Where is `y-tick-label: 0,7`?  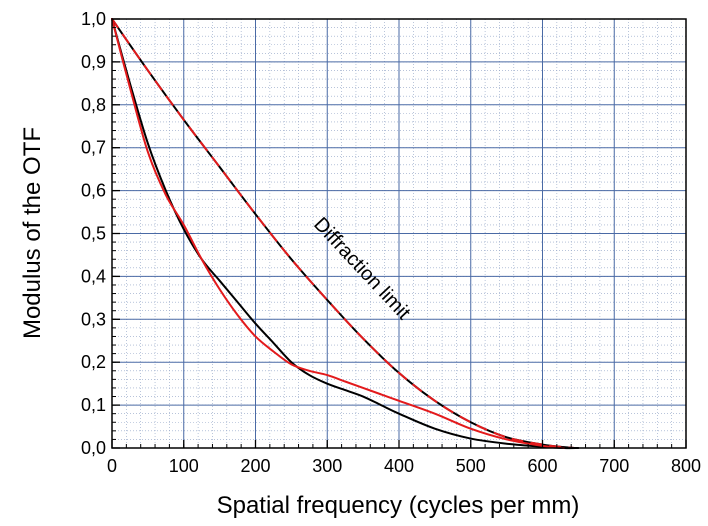
y-tick-label: 0,7 is located at coordinates (93, 148).